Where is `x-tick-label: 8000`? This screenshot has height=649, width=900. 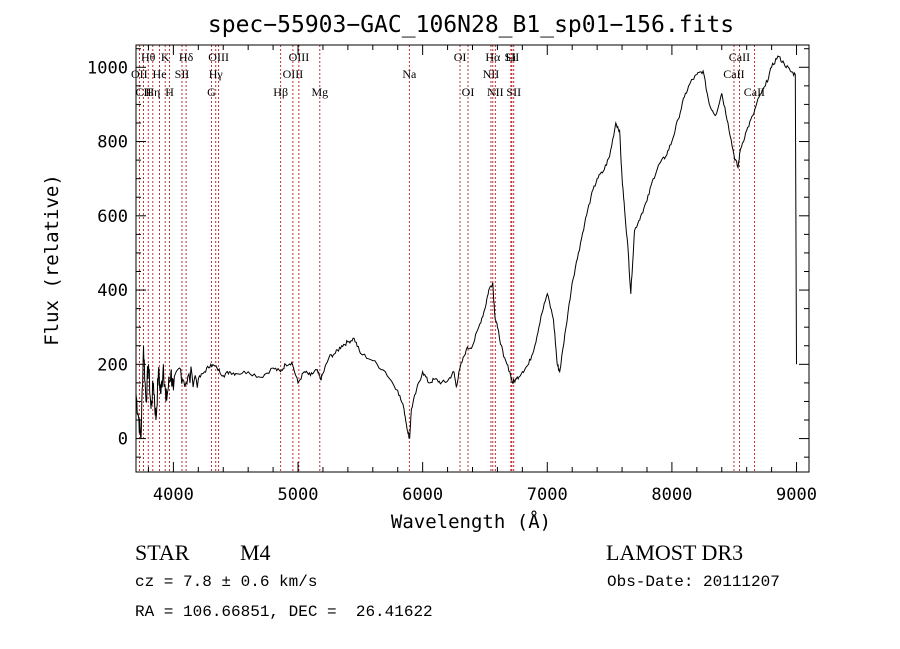 x-tick-label: 8000 is located at coordinates (671, 495).